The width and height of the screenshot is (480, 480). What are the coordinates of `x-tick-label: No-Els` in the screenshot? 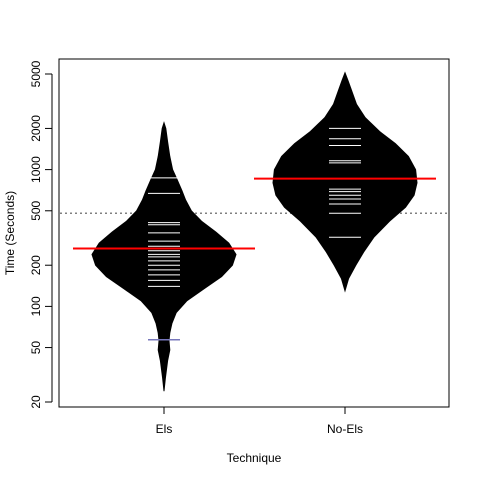 It's located at (345, 429).